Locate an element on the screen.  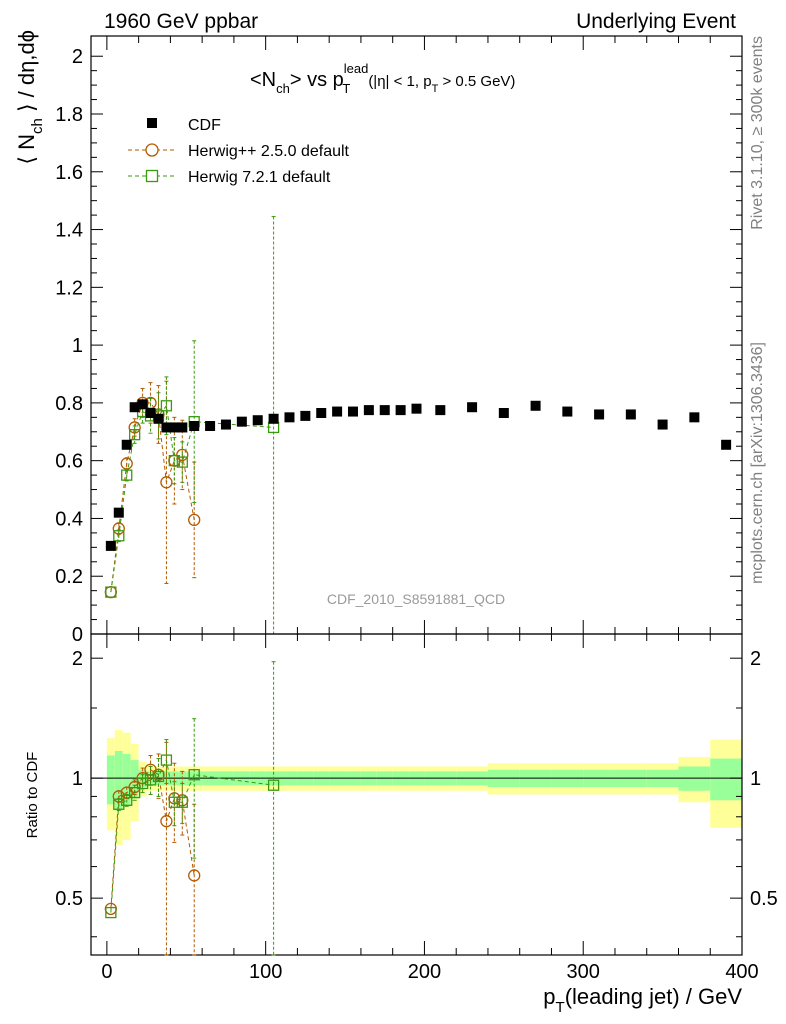
main-y-tick-label: 0.8 is located at coordinates (69, 404).